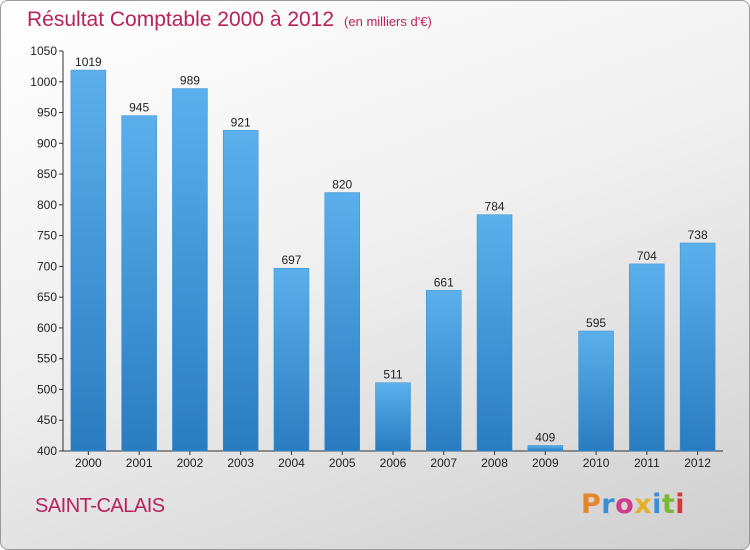 The image size is (750, 550). I want to click on y-tick-label: 400, so click(47, 451).